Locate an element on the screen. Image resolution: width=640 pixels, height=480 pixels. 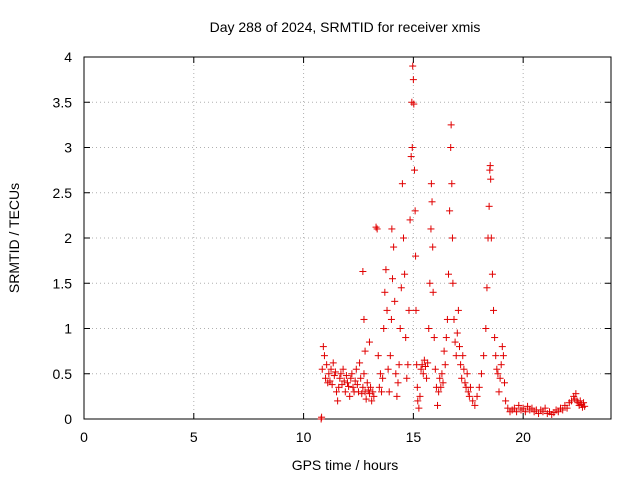
x-axis-label: GPS time / hours is located at coordinates (345, 465).